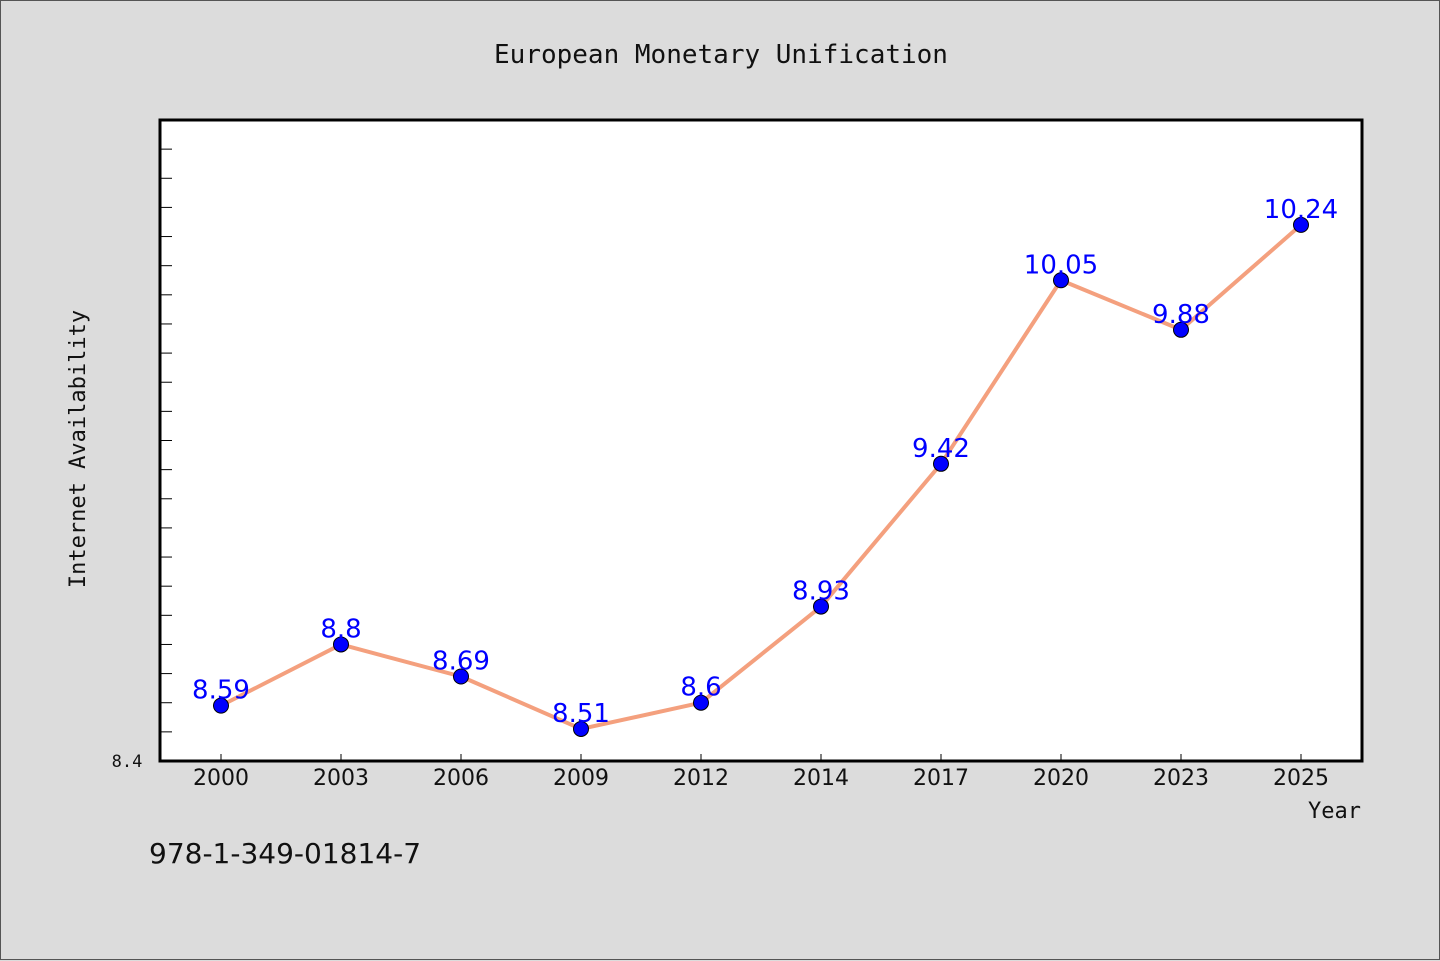 This screenshot has height=961, width=1440. What do you see at coordinates (761, 778) in the screenshot?
I see `x-tick-labels: 2000 2003 2006 2009 2012 2014 2017 2020 2023 2025` at bounding box center [761, 778].